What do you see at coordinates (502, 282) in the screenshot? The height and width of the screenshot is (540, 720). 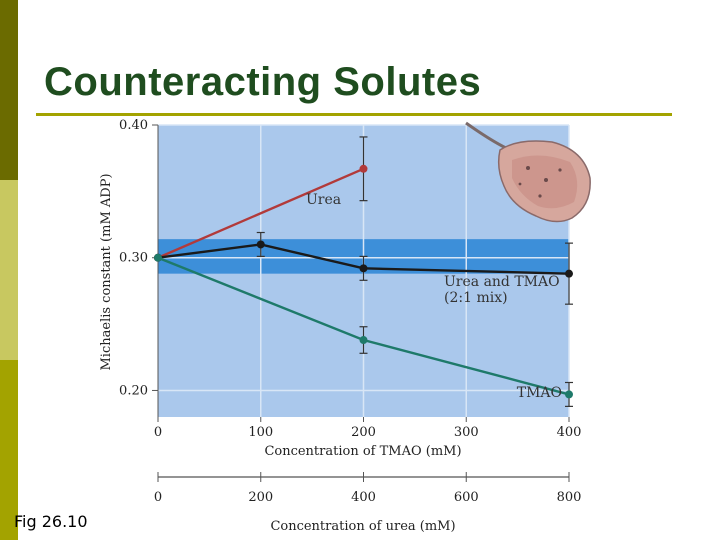 I see `series-label: Urea and TMAO` at bounding box center [502, 282].